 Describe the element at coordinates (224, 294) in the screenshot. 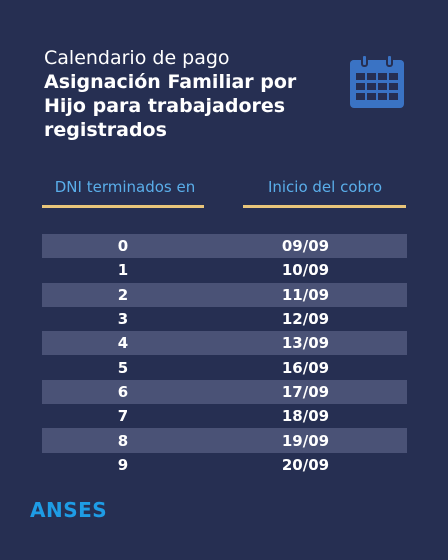

I see `table-row: 2 11/09` at that location.